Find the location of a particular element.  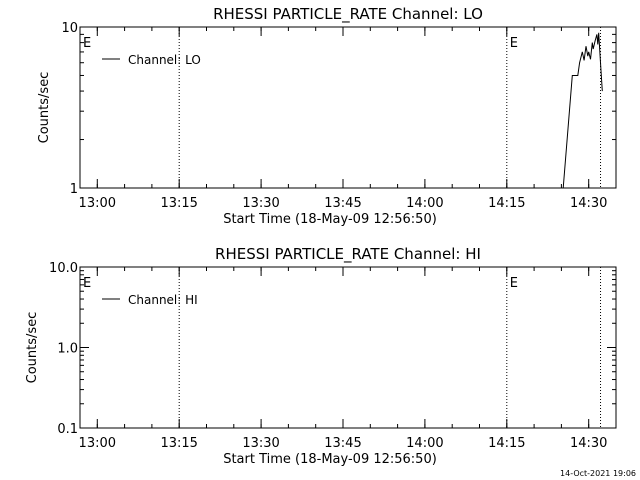

y-tick-label: 1.0 is located at coordinates (67, 349).